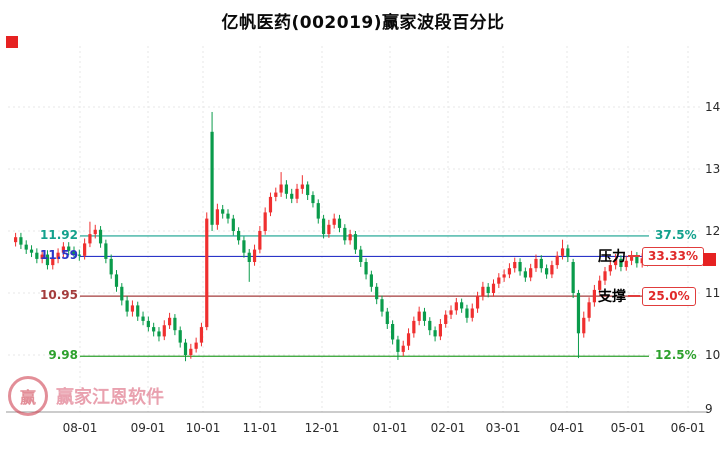  What do you see at coordinates (713, 231) in the screenshot?
I see `y-axis-tick: 12` at bounding box center [713, 231].